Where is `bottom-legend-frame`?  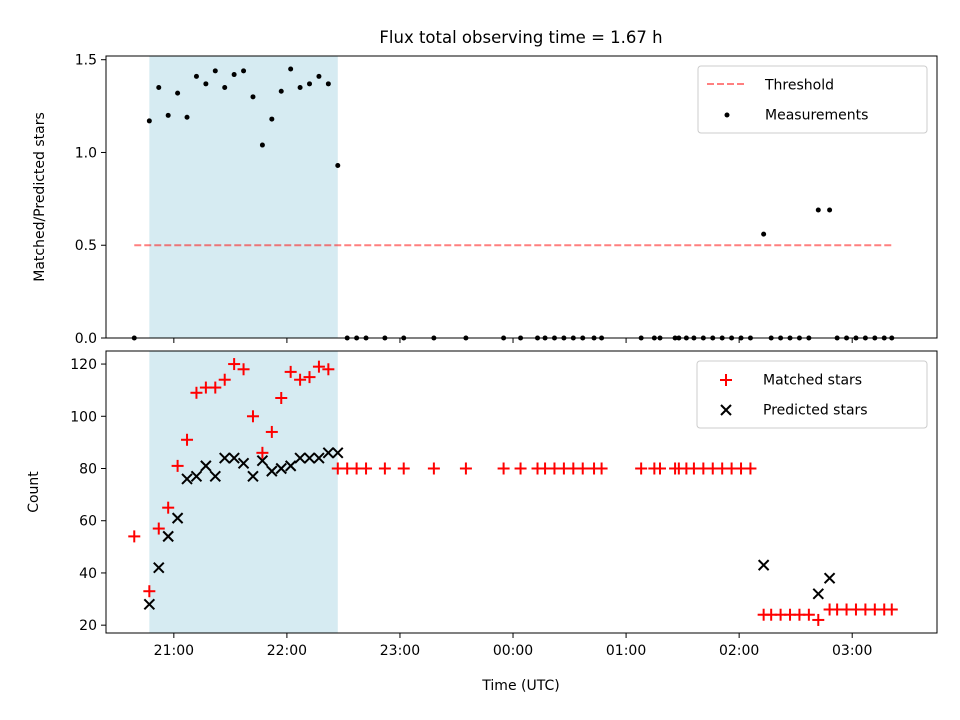
bottom-legend-frame is located at coordinates (812, 394).